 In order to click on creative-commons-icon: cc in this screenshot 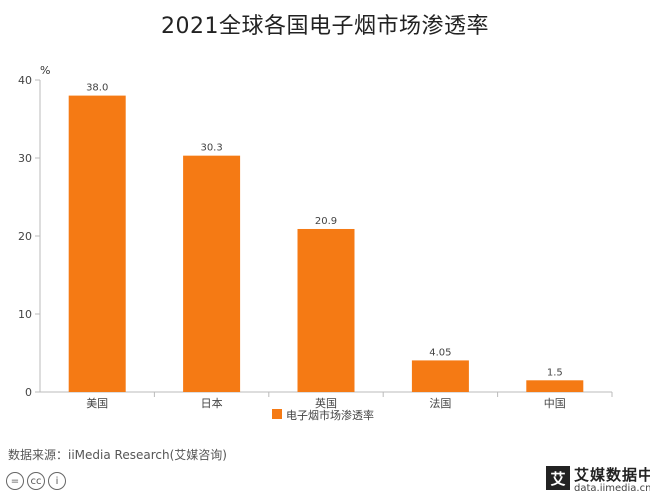, I will do `click(36, 481)`.